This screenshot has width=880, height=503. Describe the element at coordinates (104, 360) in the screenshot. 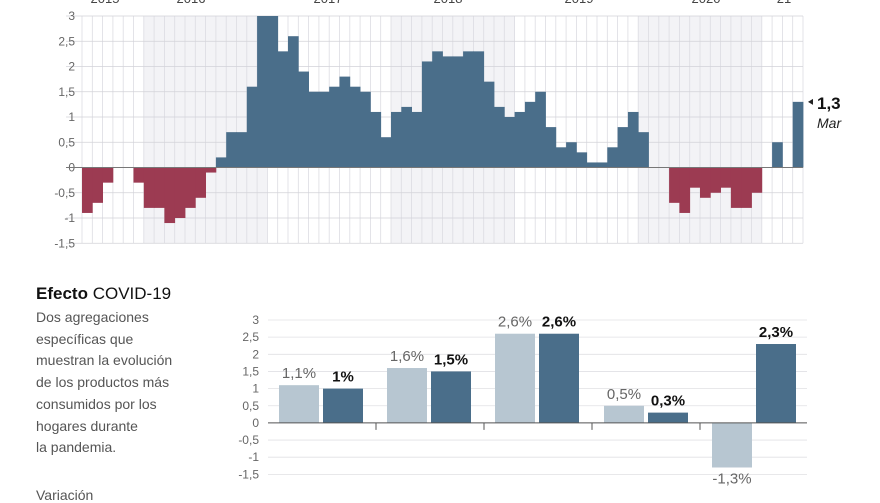

I see `description-line: muestran la evolución` at that location.